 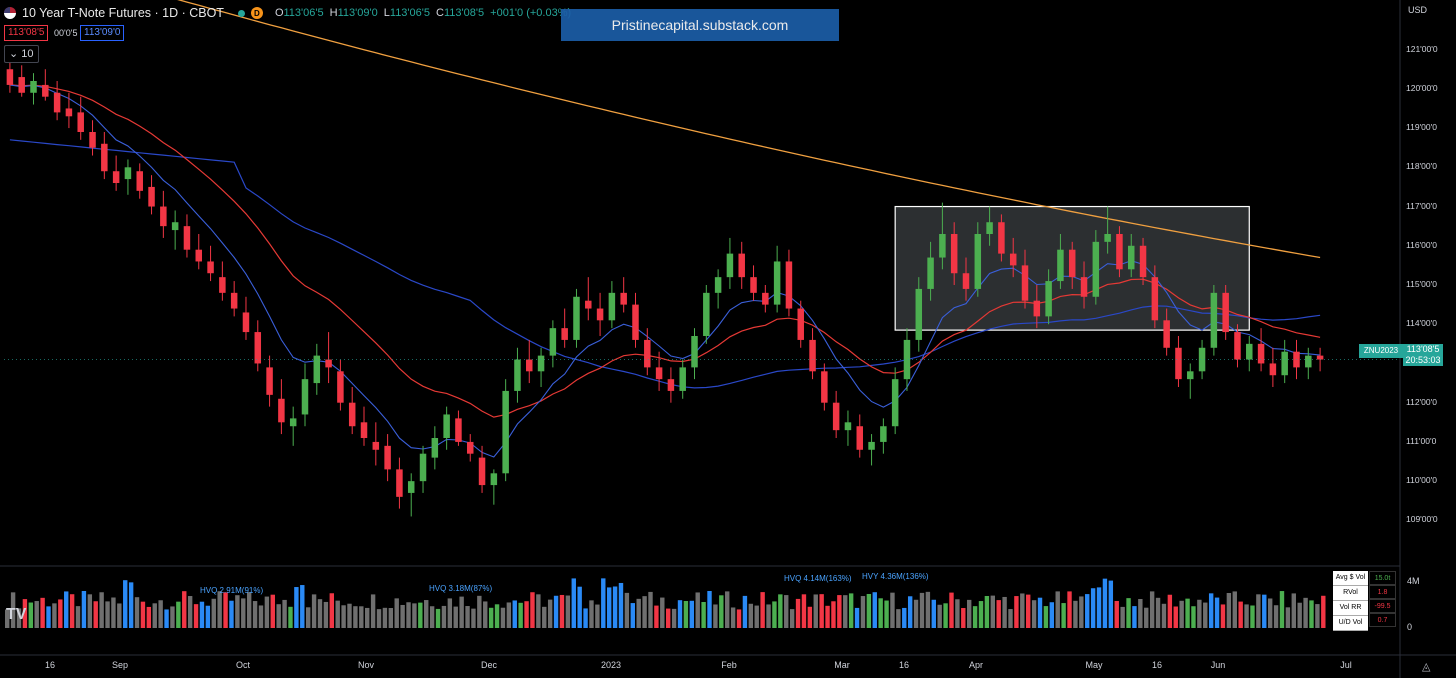 I want to click on spread-value: 00'0'5, so click(x=66, y=33).